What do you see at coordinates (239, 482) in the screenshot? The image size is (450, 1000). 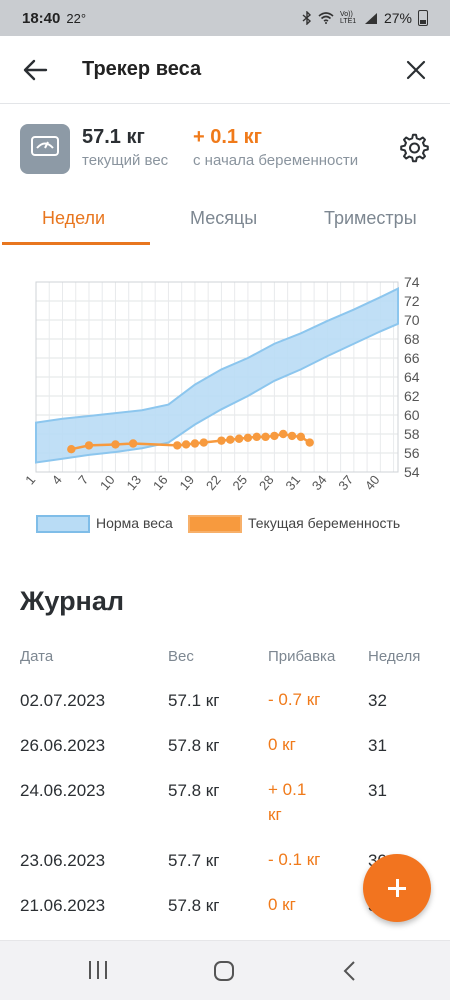 I see `x-tick-label: 25` at bounding box center [239, 482].